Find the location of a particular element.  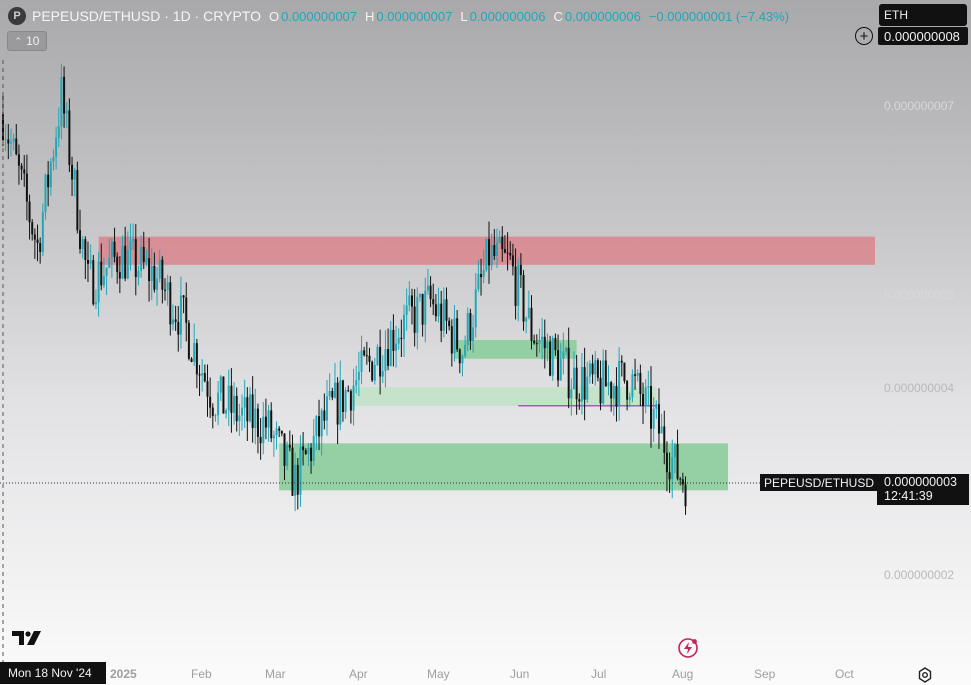

tradingview-logo-icon is located at coordinates (27, 638).